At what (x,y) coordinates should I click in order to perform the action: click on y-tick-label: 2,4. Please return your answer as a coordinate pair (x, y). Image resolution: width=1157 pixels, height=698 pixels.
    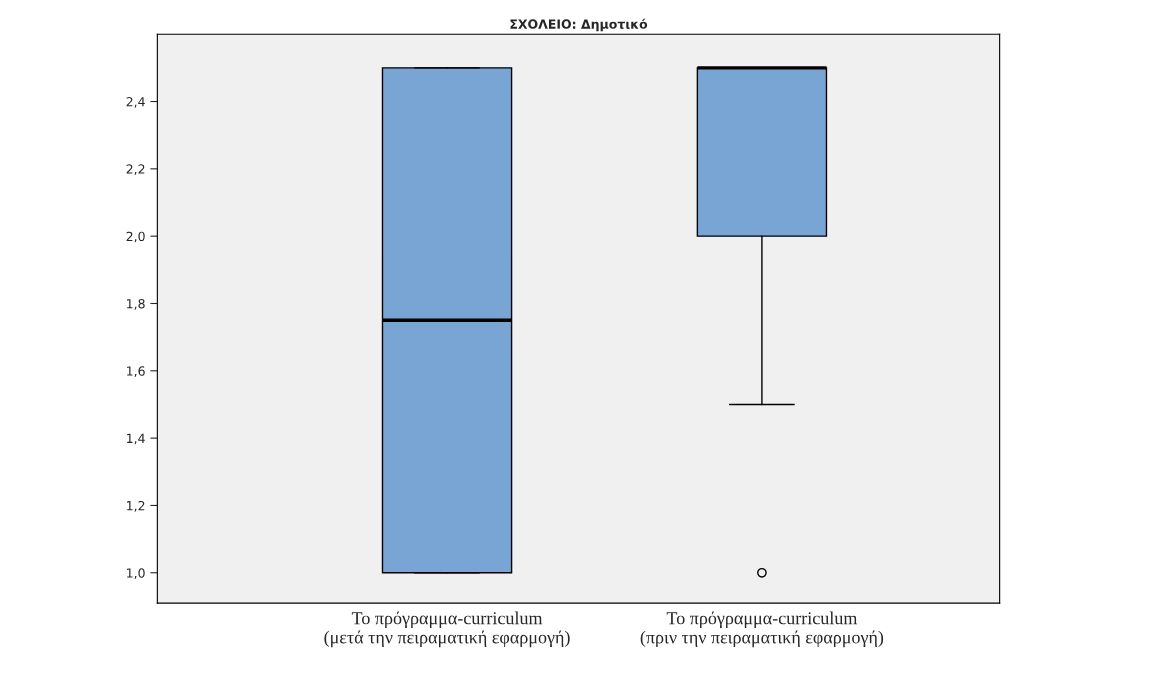
    Looking at the image, I should click on (135, 102).